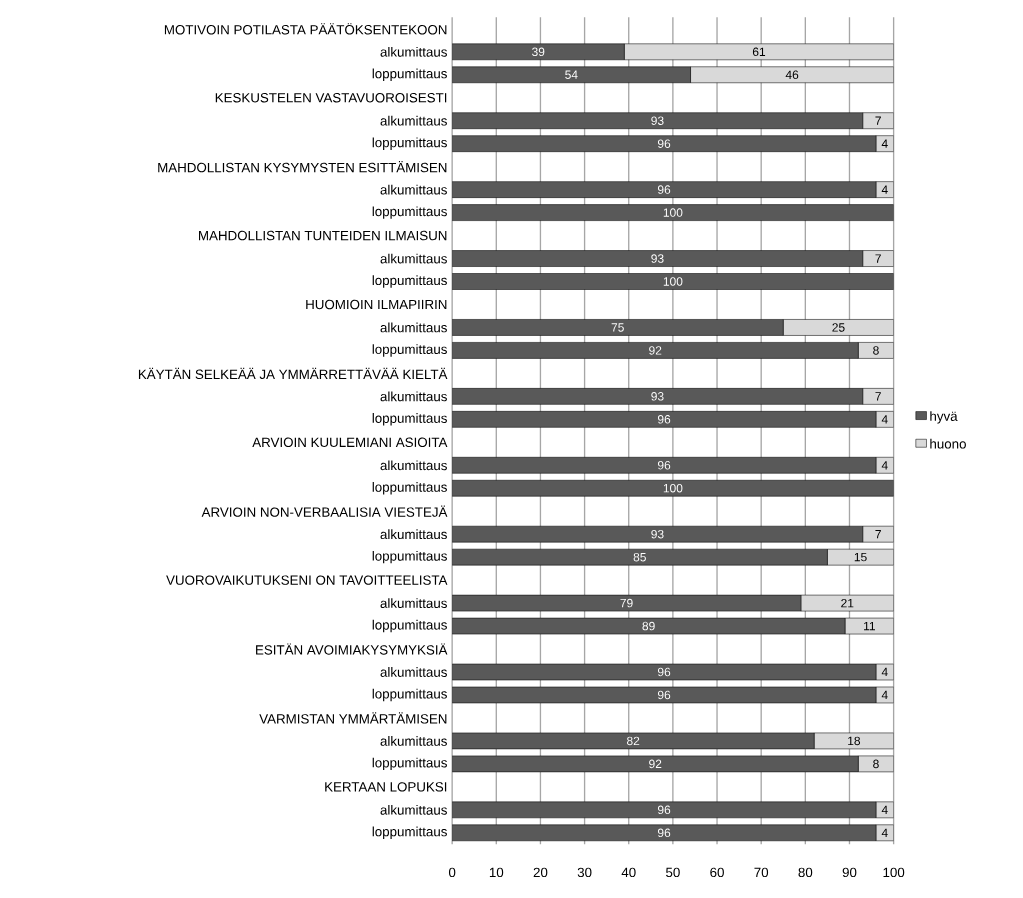 The height and width of the screenshot is (898, 1023). Describe the element at coordinates (353, 718) in the screenshot. I see `y-tick-label: VARMISTAN YMMÄRTÄMISEN` at that location.